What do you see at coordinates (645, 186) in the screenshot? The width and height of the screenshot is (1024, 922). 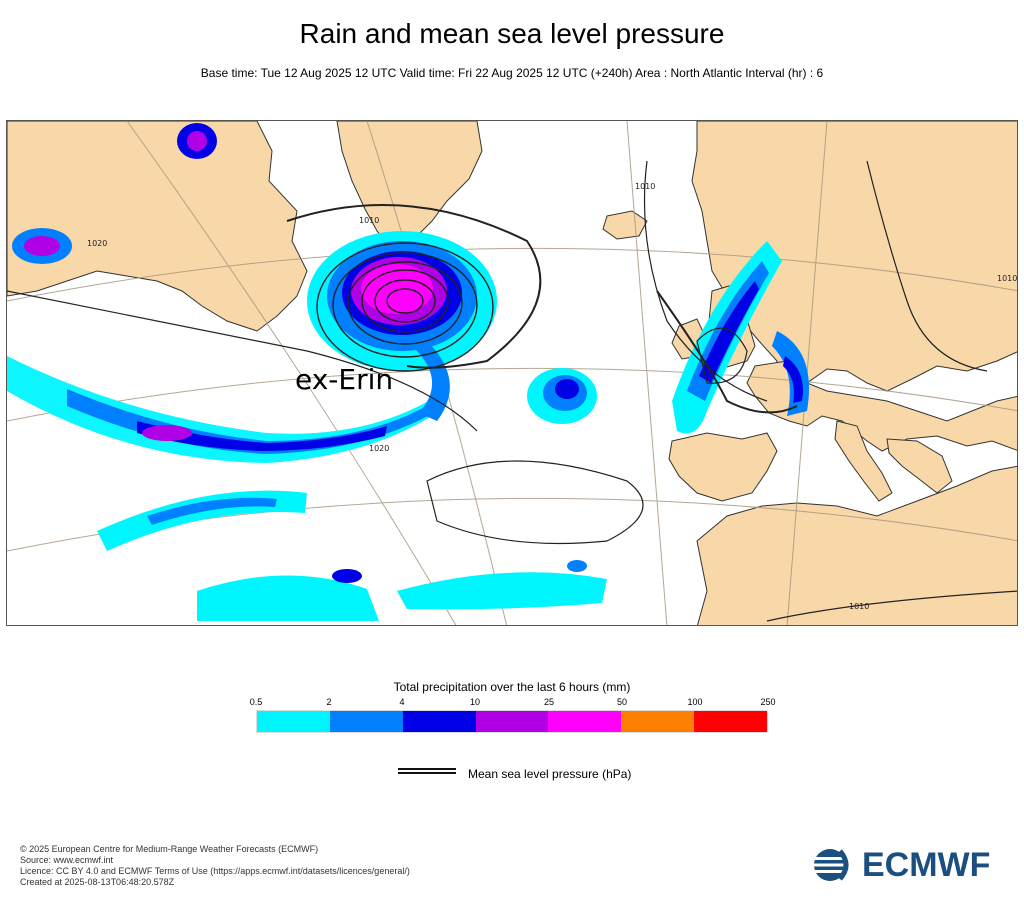 I see `isobar-label-1010-east: 1010` at bounding box center [645, 186].